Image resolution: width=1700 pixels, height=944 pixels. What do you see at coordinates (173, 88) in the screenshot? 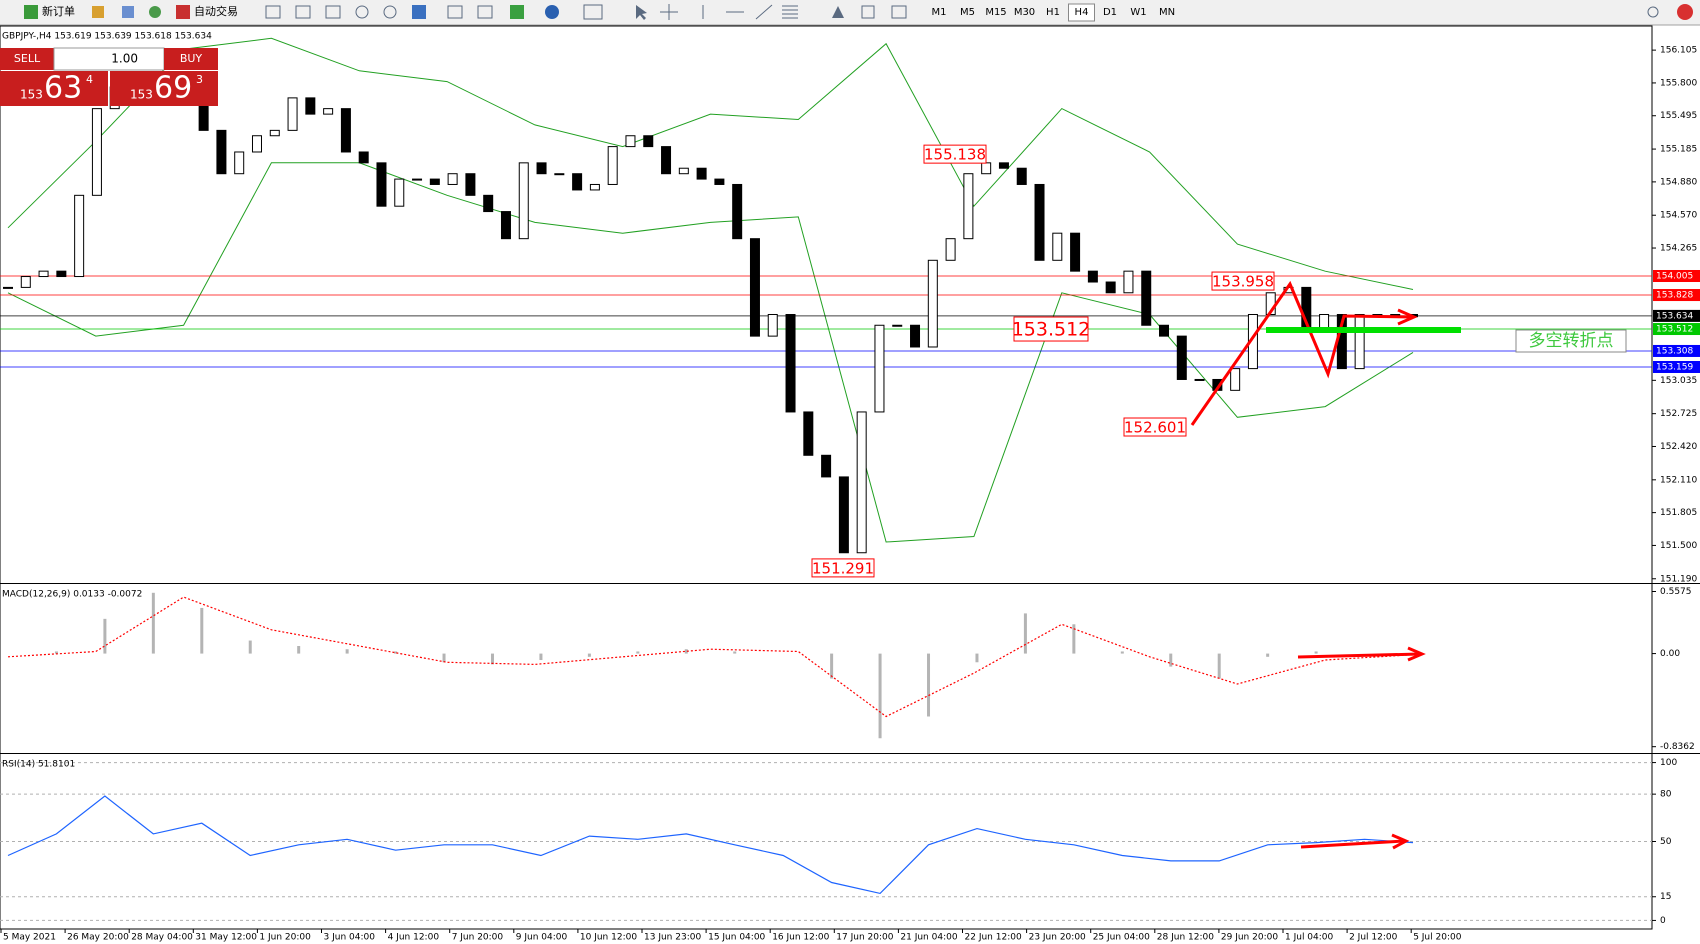
I see `buy-figure: 69` at bounding box center [173, 88].